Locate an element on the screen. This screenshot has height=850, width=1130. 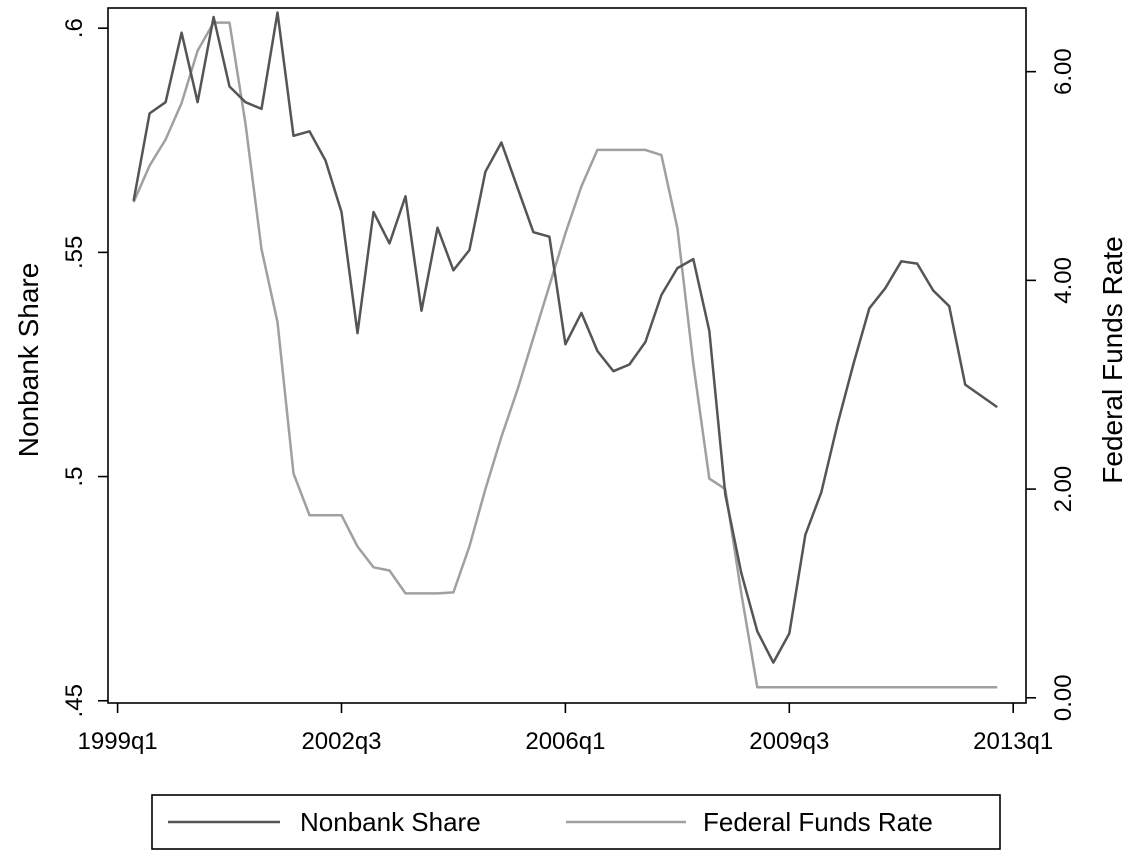
left-axis-title: Nonbank Share is located at coordinates (28, 360).